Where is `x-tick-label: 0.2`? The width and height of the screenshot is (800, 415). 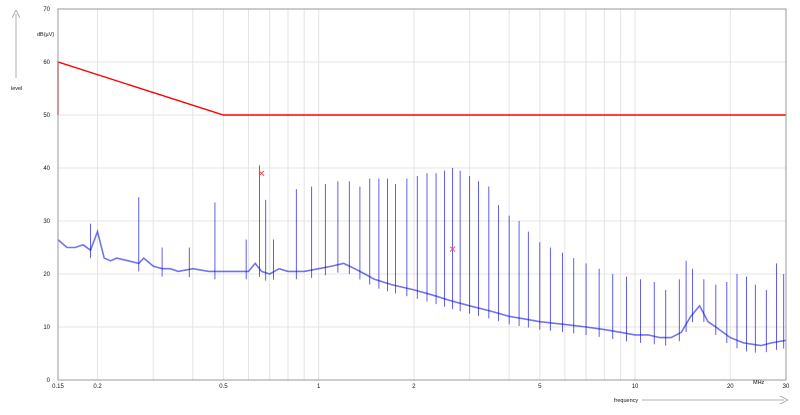
x-tick-label: 0.2 is located at coordinates (97, 387).